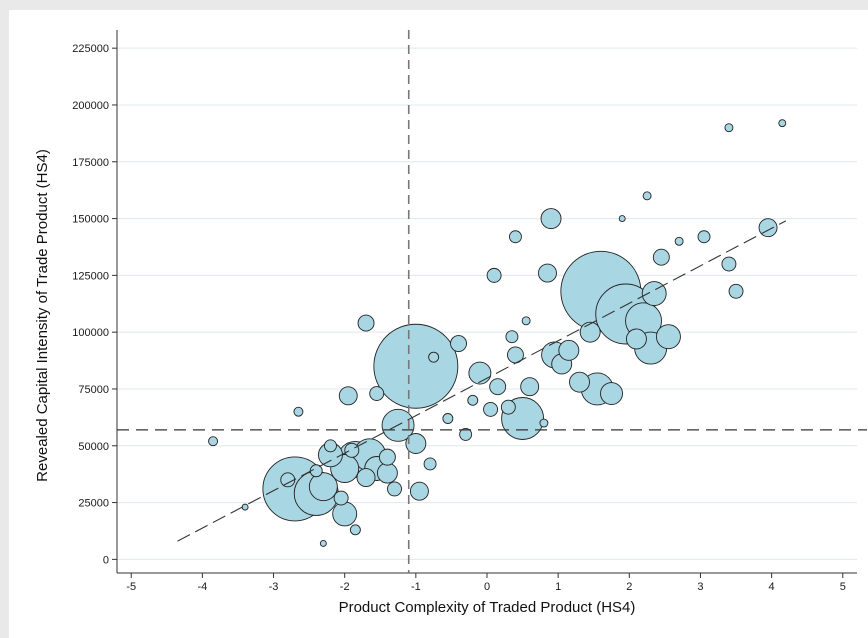 This screenshot has width=868, height=638. I want to click on y-tick-label: 25000, so click(93, 504).